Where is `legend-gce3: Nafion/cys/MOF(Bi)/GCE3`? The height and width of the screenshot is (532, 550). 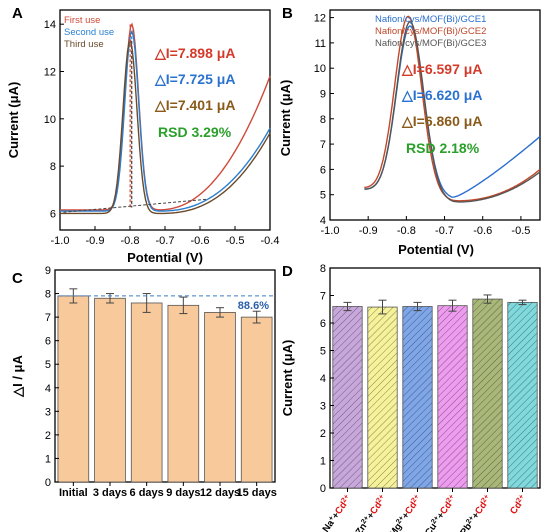 legend-gce3: Nafion/cys/MOF(Bi)/GCE3 is located at coordinates (430, 43).